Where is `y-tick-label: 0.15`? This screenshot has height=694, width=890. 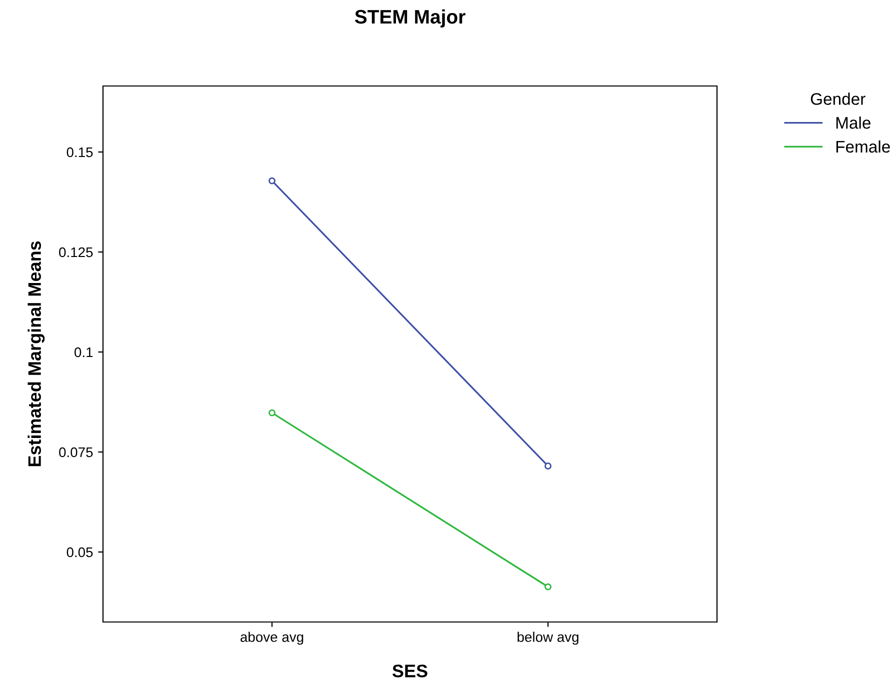 y-tick-label: 0.15 is located at coordinates (79, 152).